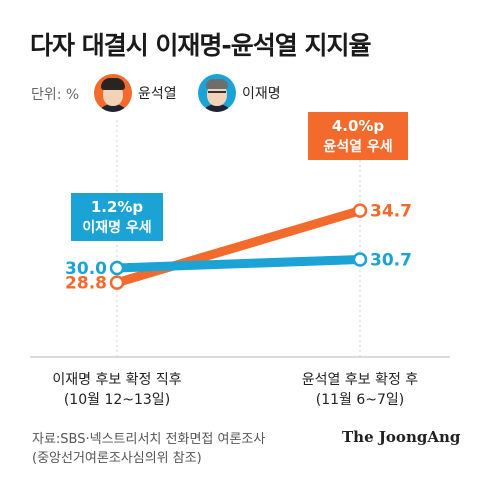 The width and height of the screenshot is (480, 485). I want to click on legend-label-lee: 이재명, so click(261, 94).